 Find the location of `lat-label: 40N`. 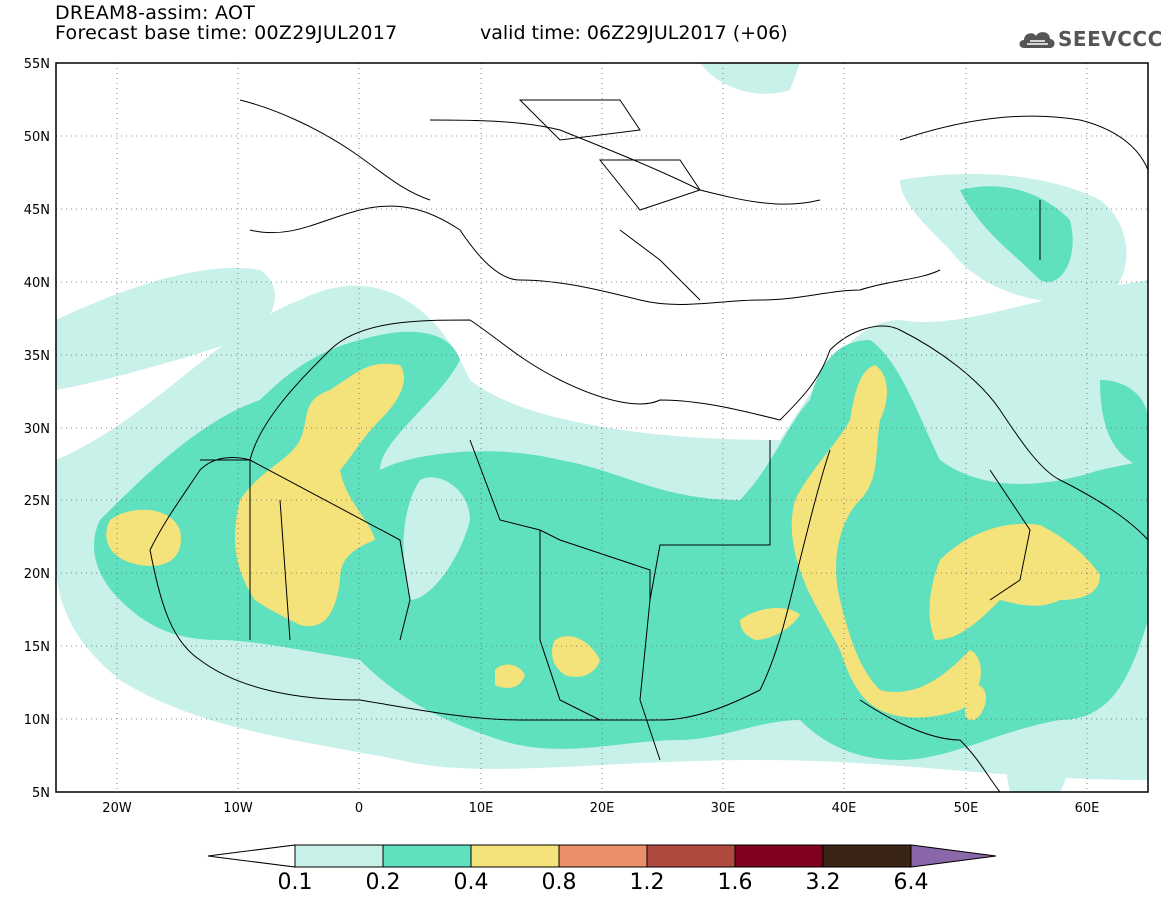

lat-label: 40N is located at coordinates (37, 283).